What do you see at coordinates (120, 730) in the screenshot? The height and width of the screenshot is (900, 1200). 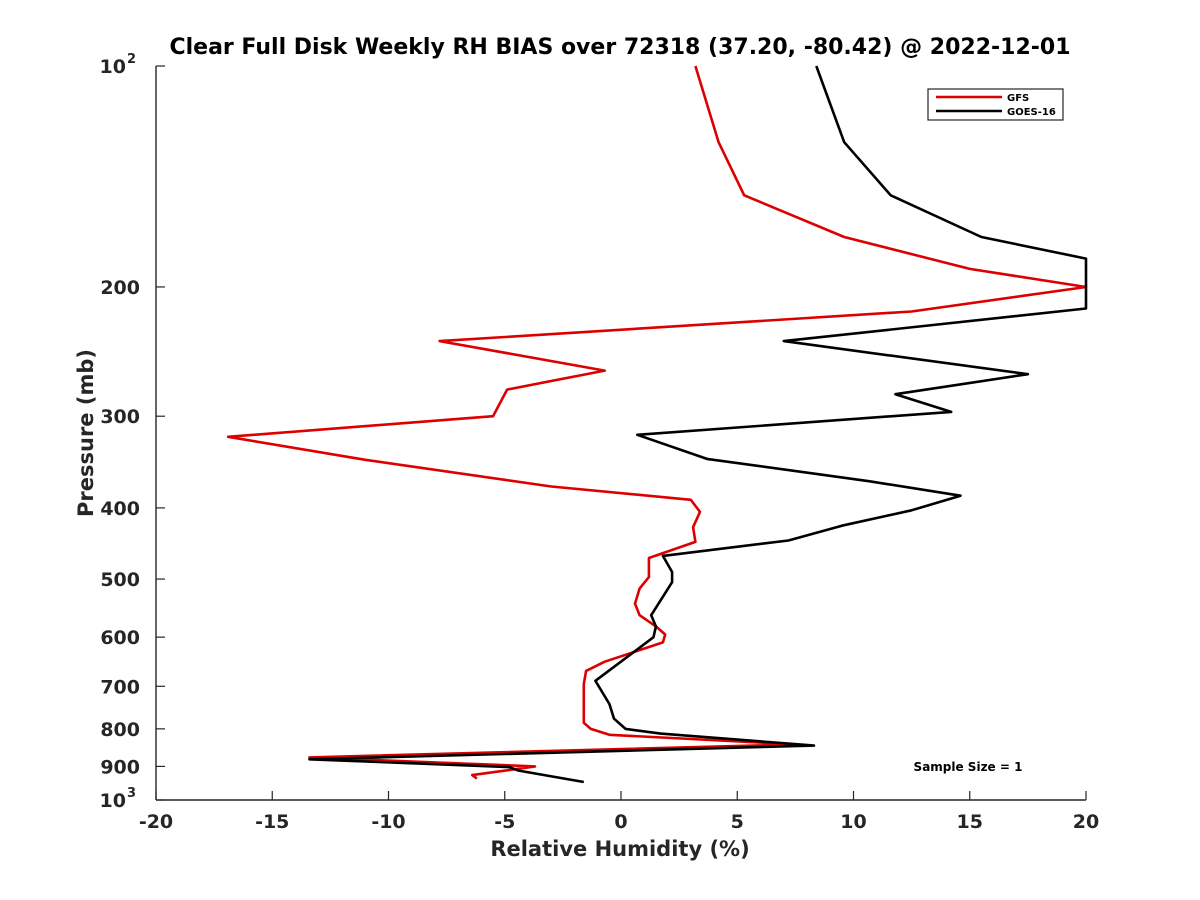 I see `y-tick-label: 800` at bounding box center [120, 730].